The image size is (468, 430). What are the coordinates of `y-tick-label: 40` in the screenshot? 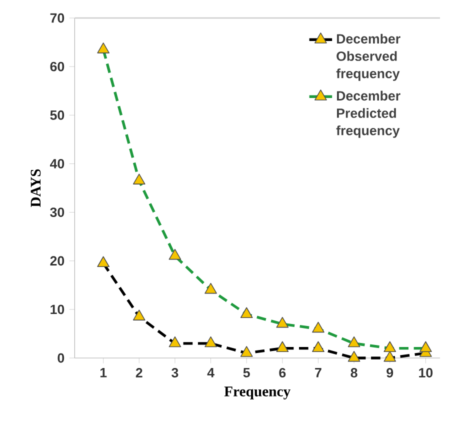 It's located at (57, 163).